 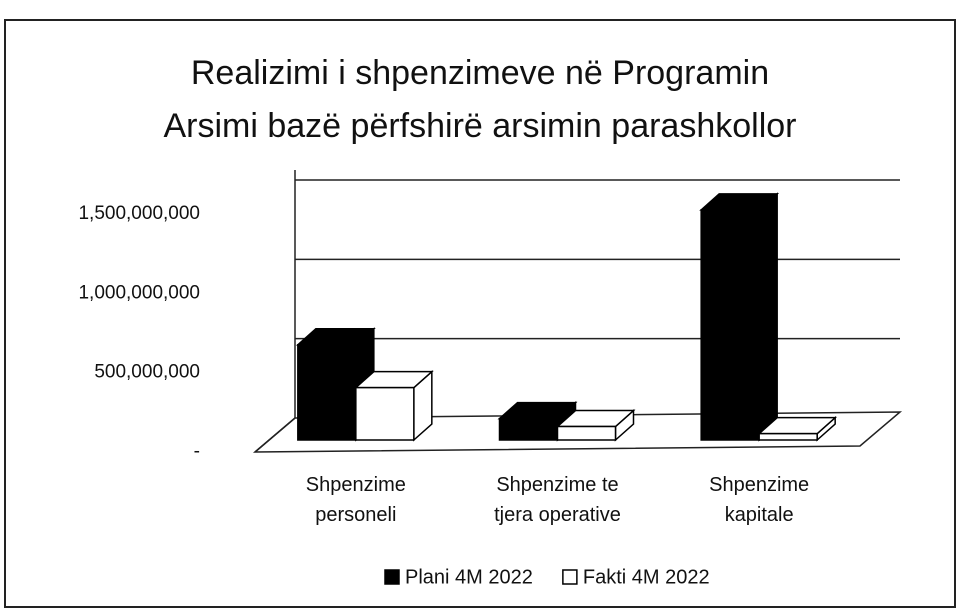 What do you see at coordinates (480, 73) in the screenshot?
I see `chart-title: Realizimi i shpenzimeve në Programin` at bounding box center [480, 73].